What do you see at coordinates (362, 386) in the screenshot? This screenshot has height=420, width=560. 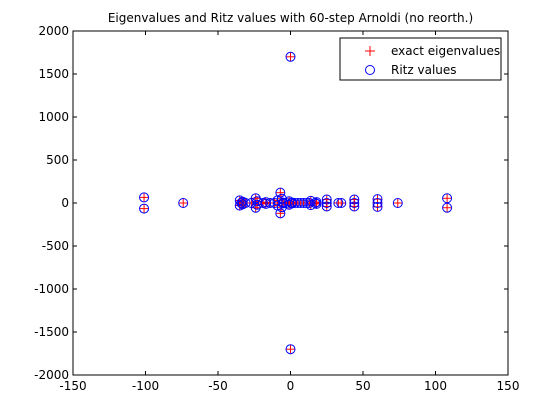 I see `x-tick-label: 50` at bounding box center [362, 386].